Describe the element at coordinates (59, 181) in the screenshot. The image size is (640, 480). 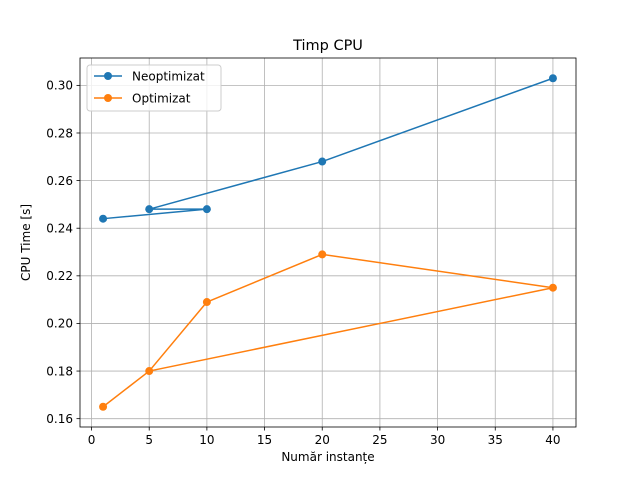
I see `y-tick-label: 0.26` at that location.